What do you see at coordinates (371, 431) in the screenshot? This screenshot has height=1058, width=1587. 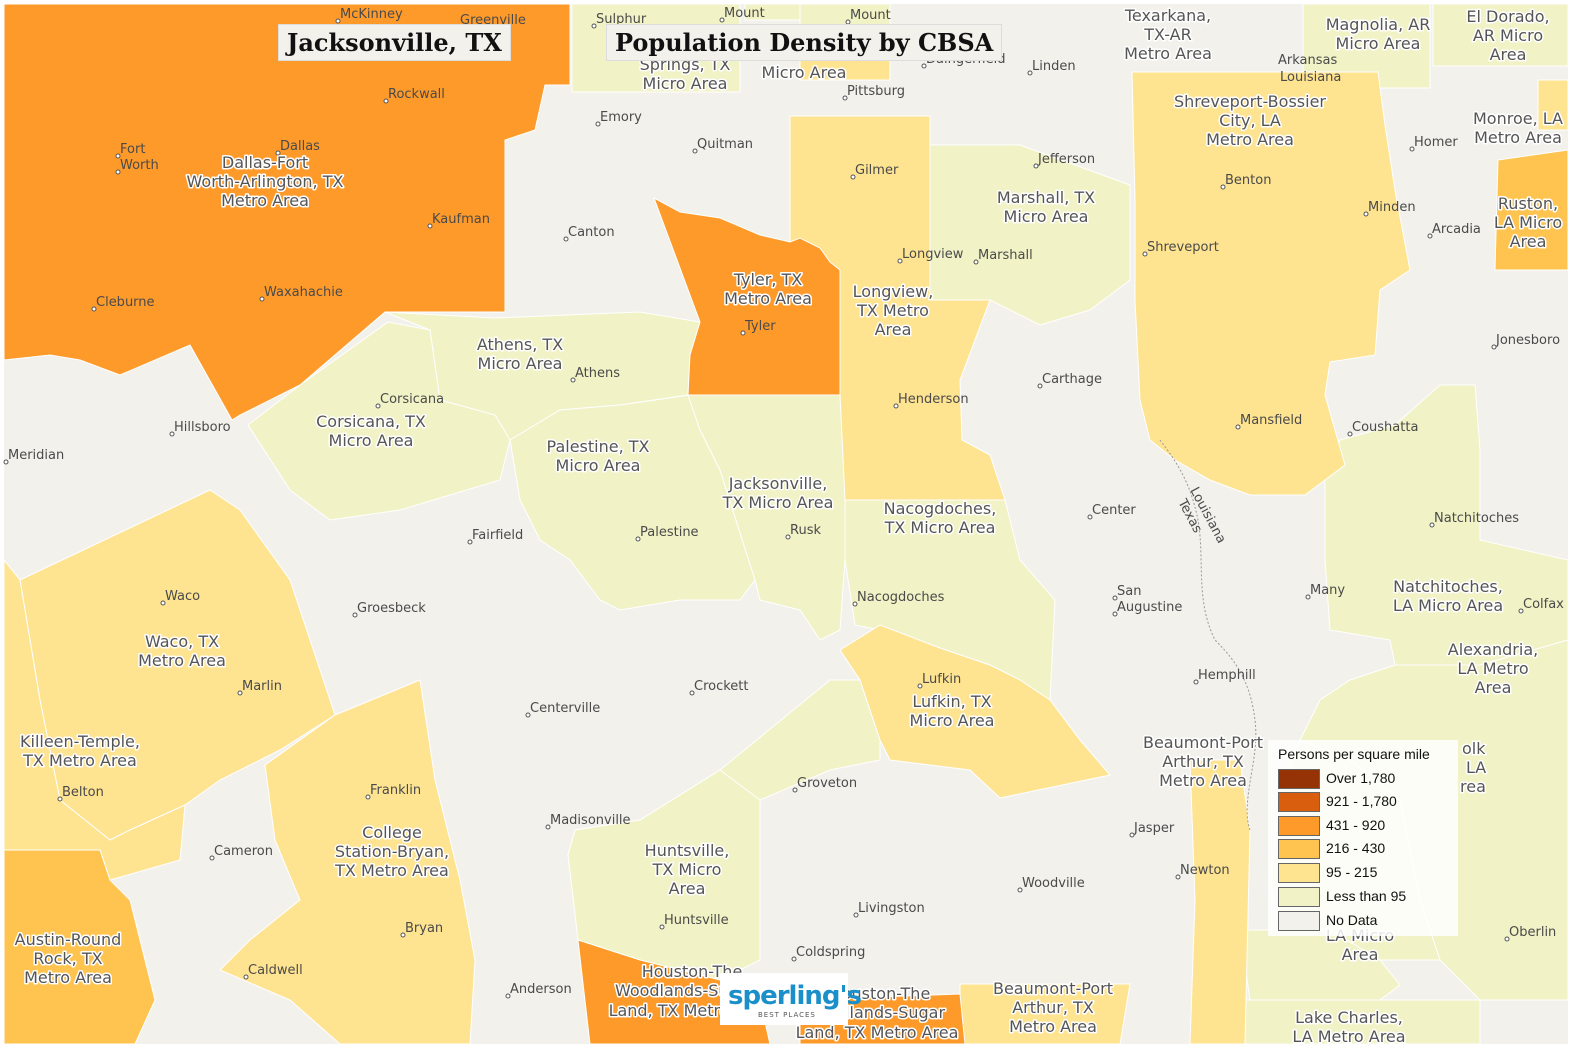 I see `cbsa-label-corsicana: Corsicana, TX Micro Area` at bounding box center [371, 431].